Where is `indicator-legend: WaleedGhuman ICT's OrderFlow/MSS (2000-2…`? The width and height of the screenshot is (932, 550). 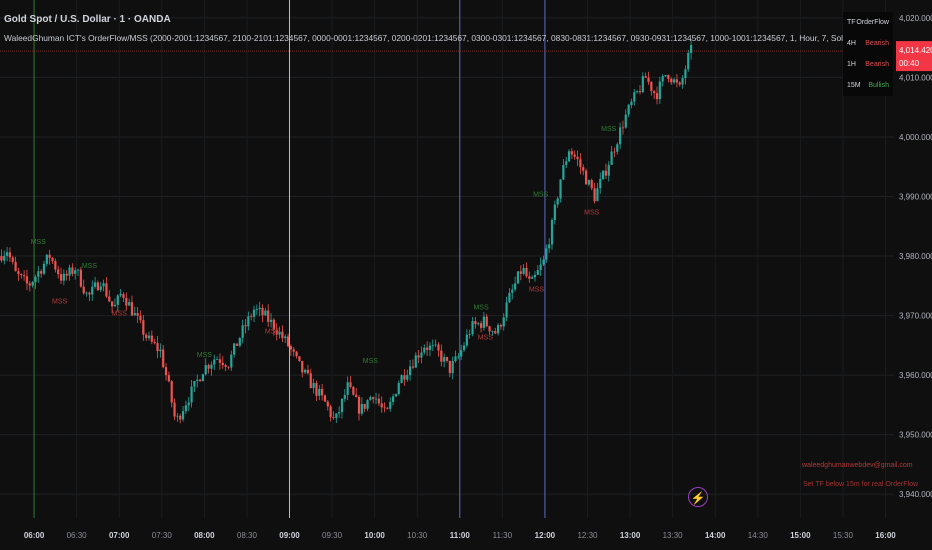
indicator-legend: WaleedGhuman ICT's OrderFlow/MSS (2000-2… is located at coordinates (444, 38).